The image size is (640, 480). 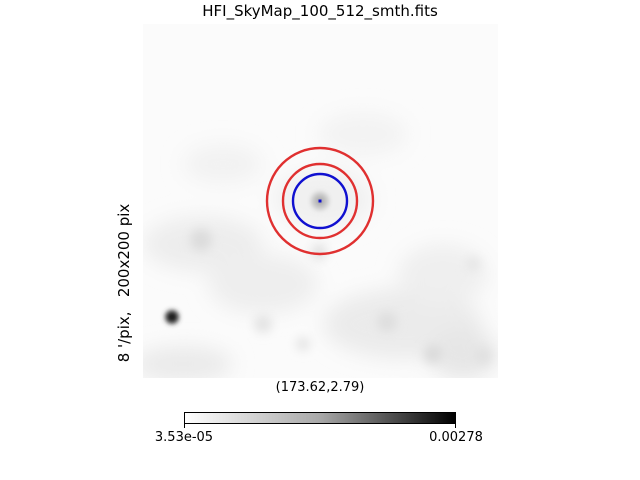 What do you see at coordinates (320, 11) in the screenshot?
I see `figure-title: HFI_SkyMap_100_512_smth.fits` at bounding box center [320, 11].